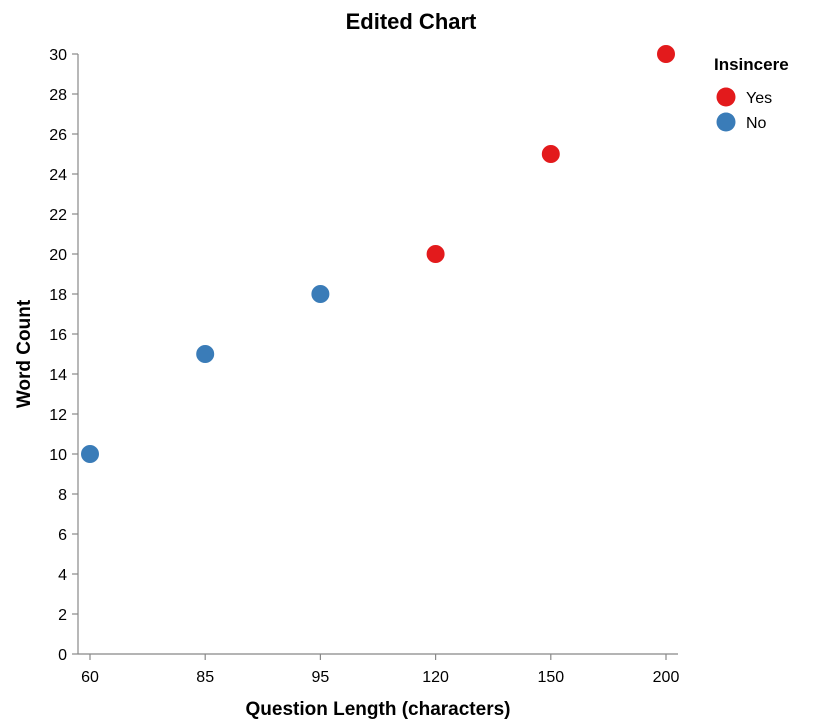 The width and height of the screenshot is (822, 728). Describe the element at coordinates (58, 135) in the screenshot. I see `y-tick-label: 26` at that location.